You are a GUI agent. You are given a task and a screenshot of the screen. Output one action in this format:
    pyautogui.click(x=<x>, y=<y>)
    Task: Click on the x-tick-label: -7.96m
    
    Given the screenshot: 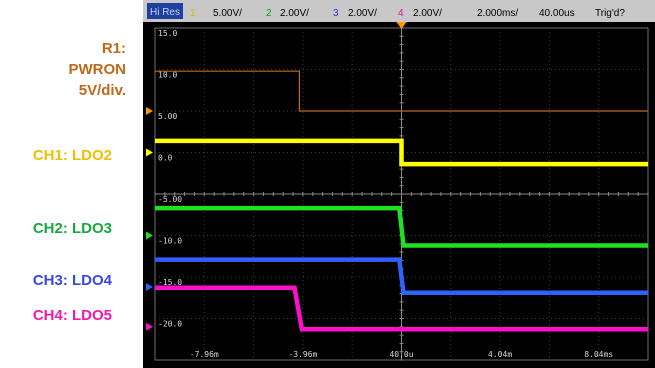 What is the action you would take?
    pyautogui.click(x=204, y=354)
    